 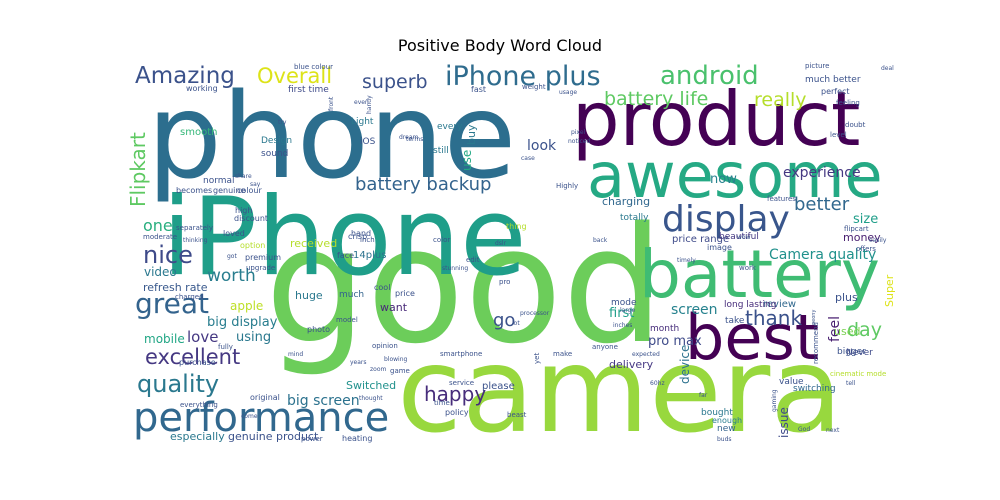 What do you see at coordinates (735, 175) in the screenshot?
I see `word-awesome: awesome` at bounding box center [735, 175].